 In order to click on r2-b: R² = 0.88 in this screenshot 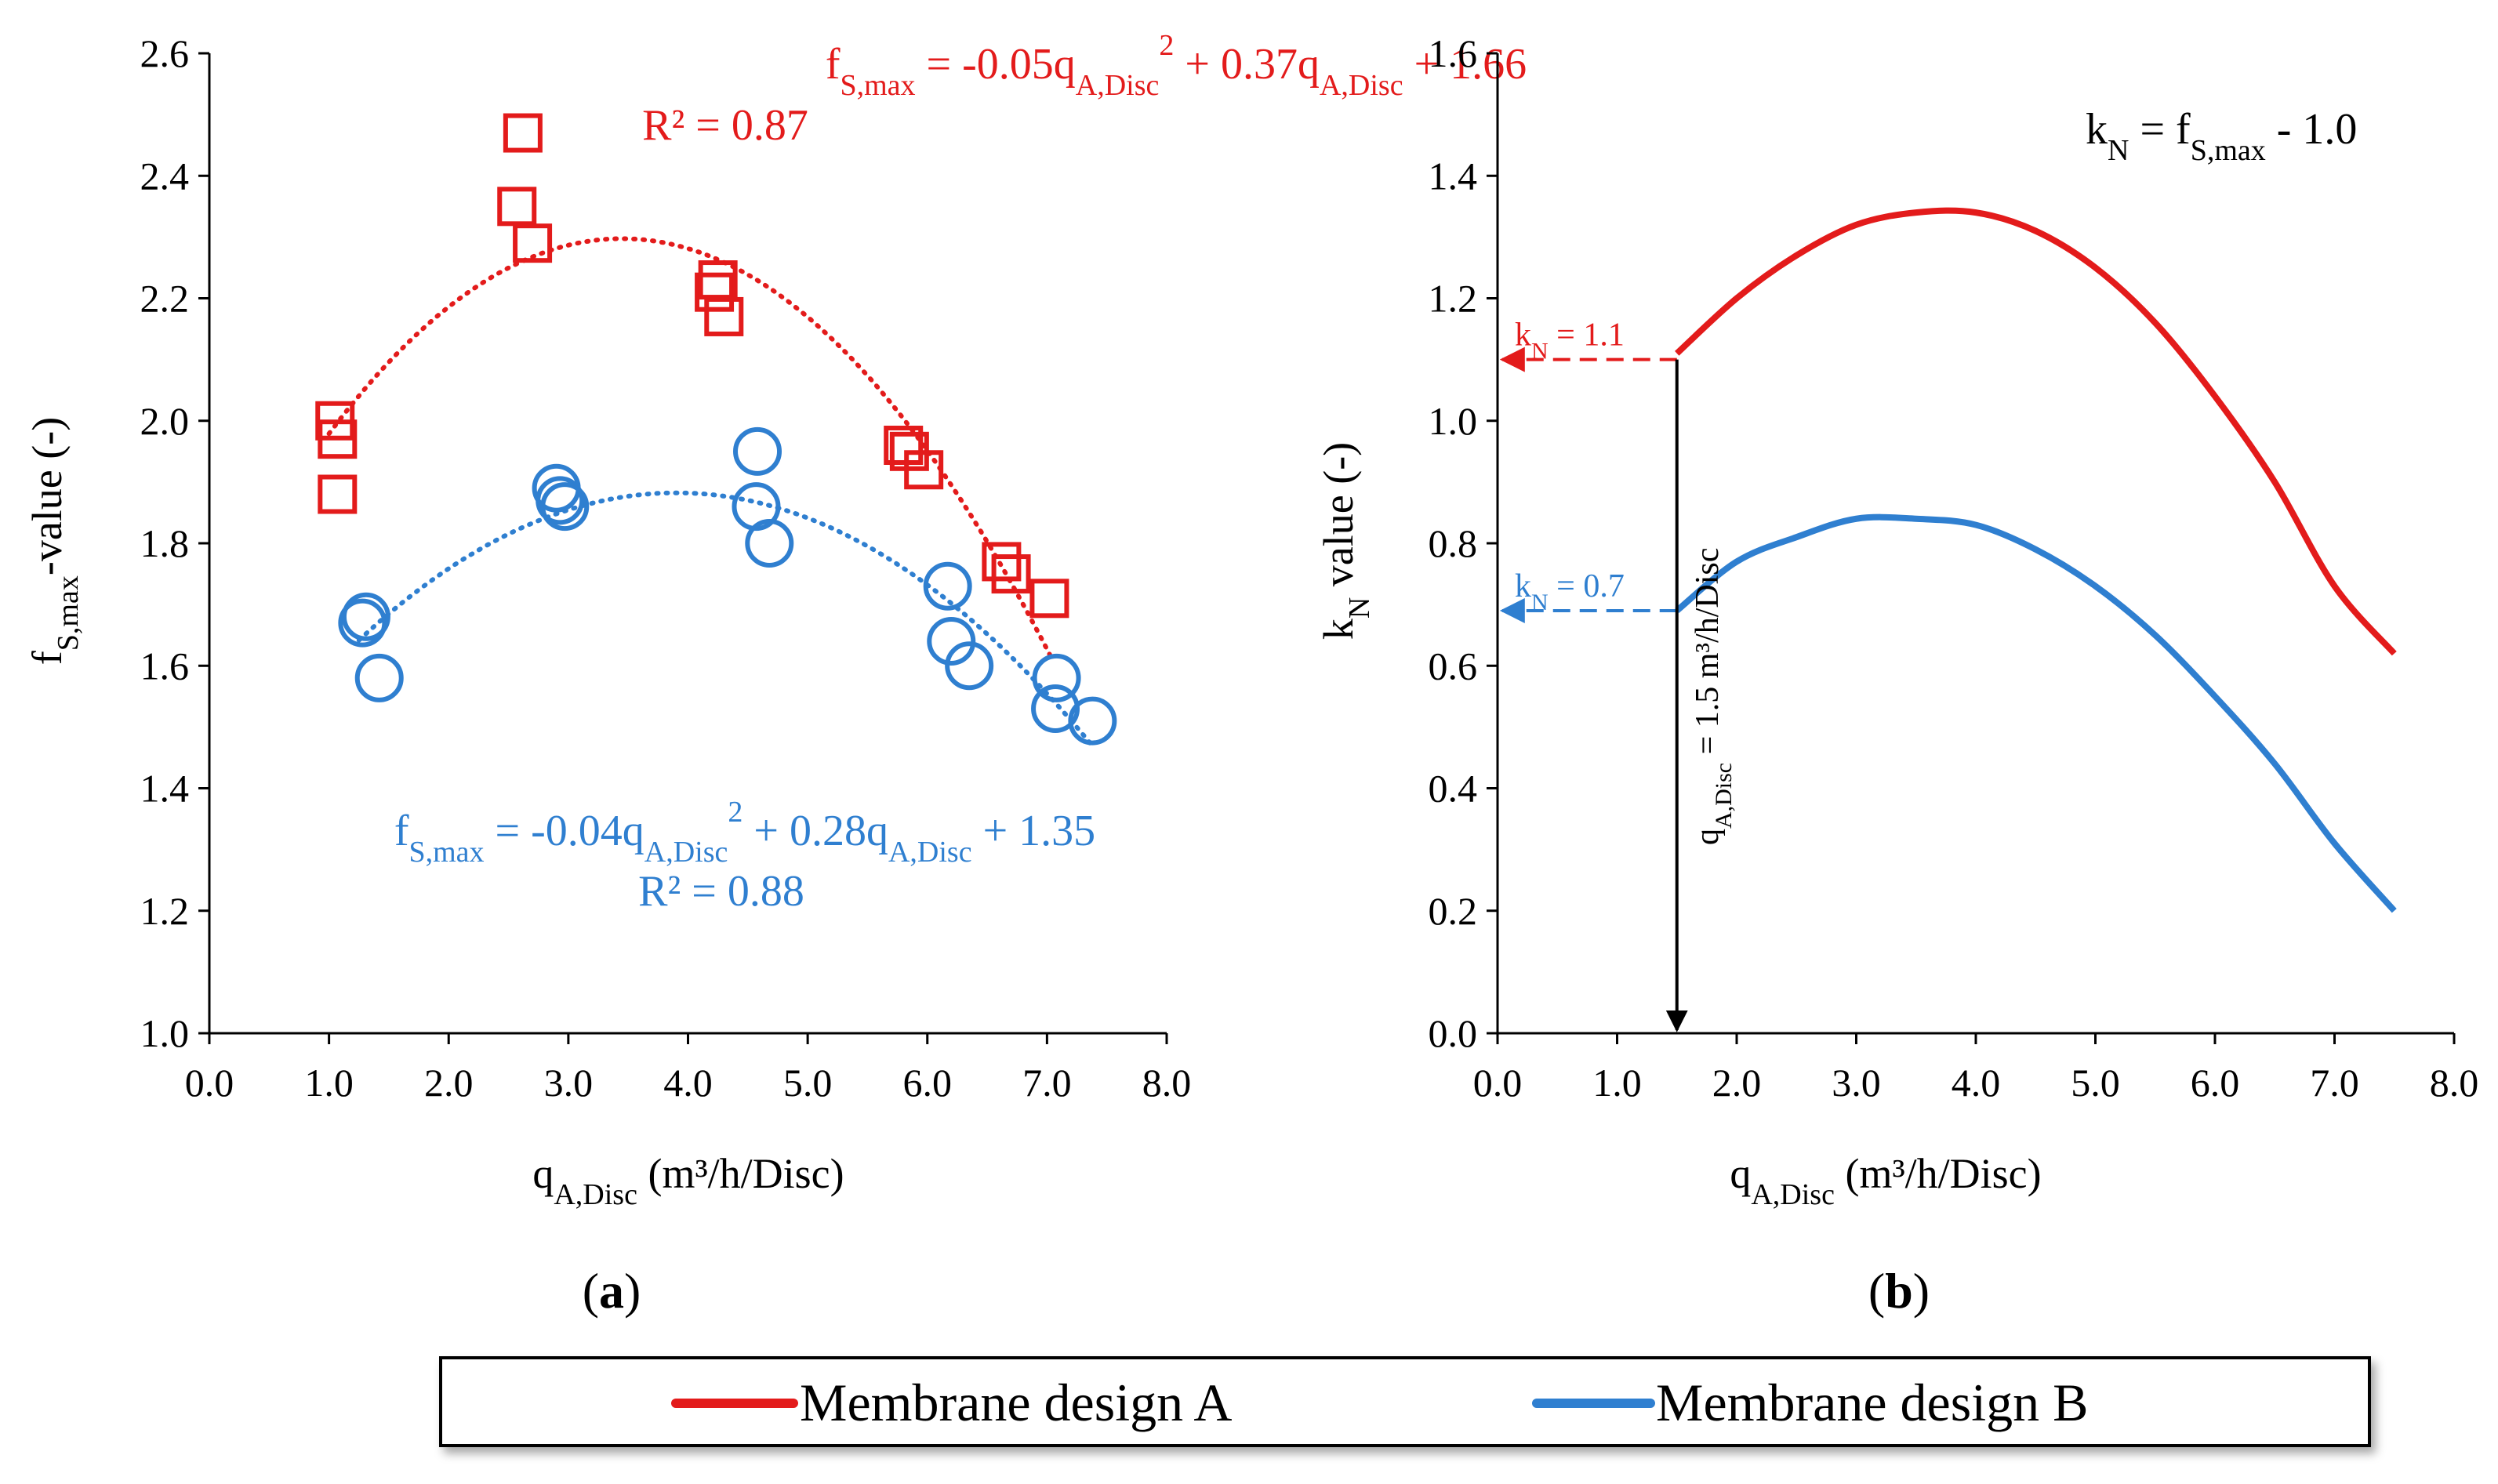, I will do `click(721, 891)`.